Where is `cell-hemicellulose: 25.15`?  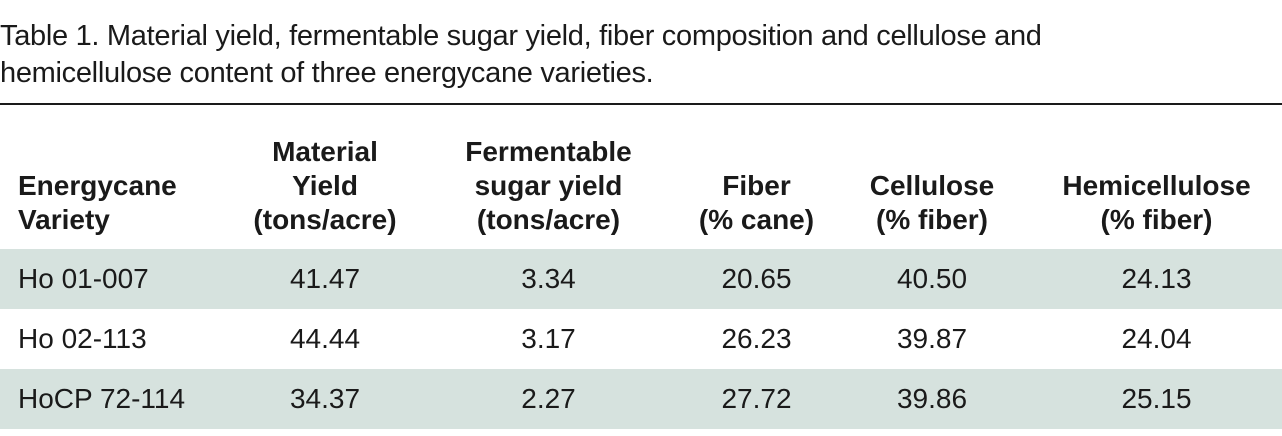
cell-hemicellulose: 25.15 is located at coordinates (1156, 399).